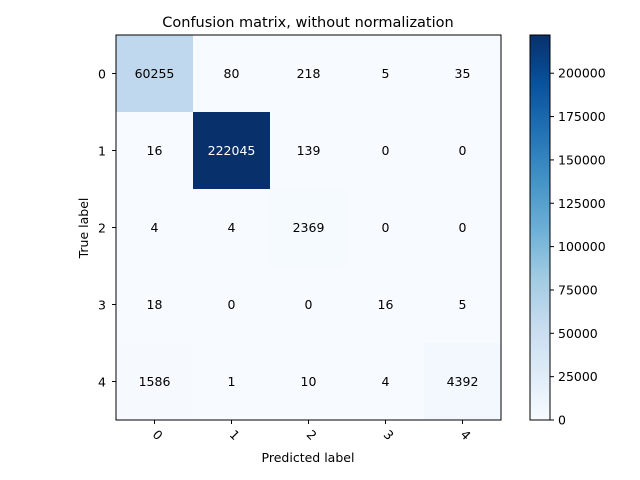 The width and height of the screenshot is (640, 480). I want to click on heatmap-cell-r2-c4, so click(462, 227).